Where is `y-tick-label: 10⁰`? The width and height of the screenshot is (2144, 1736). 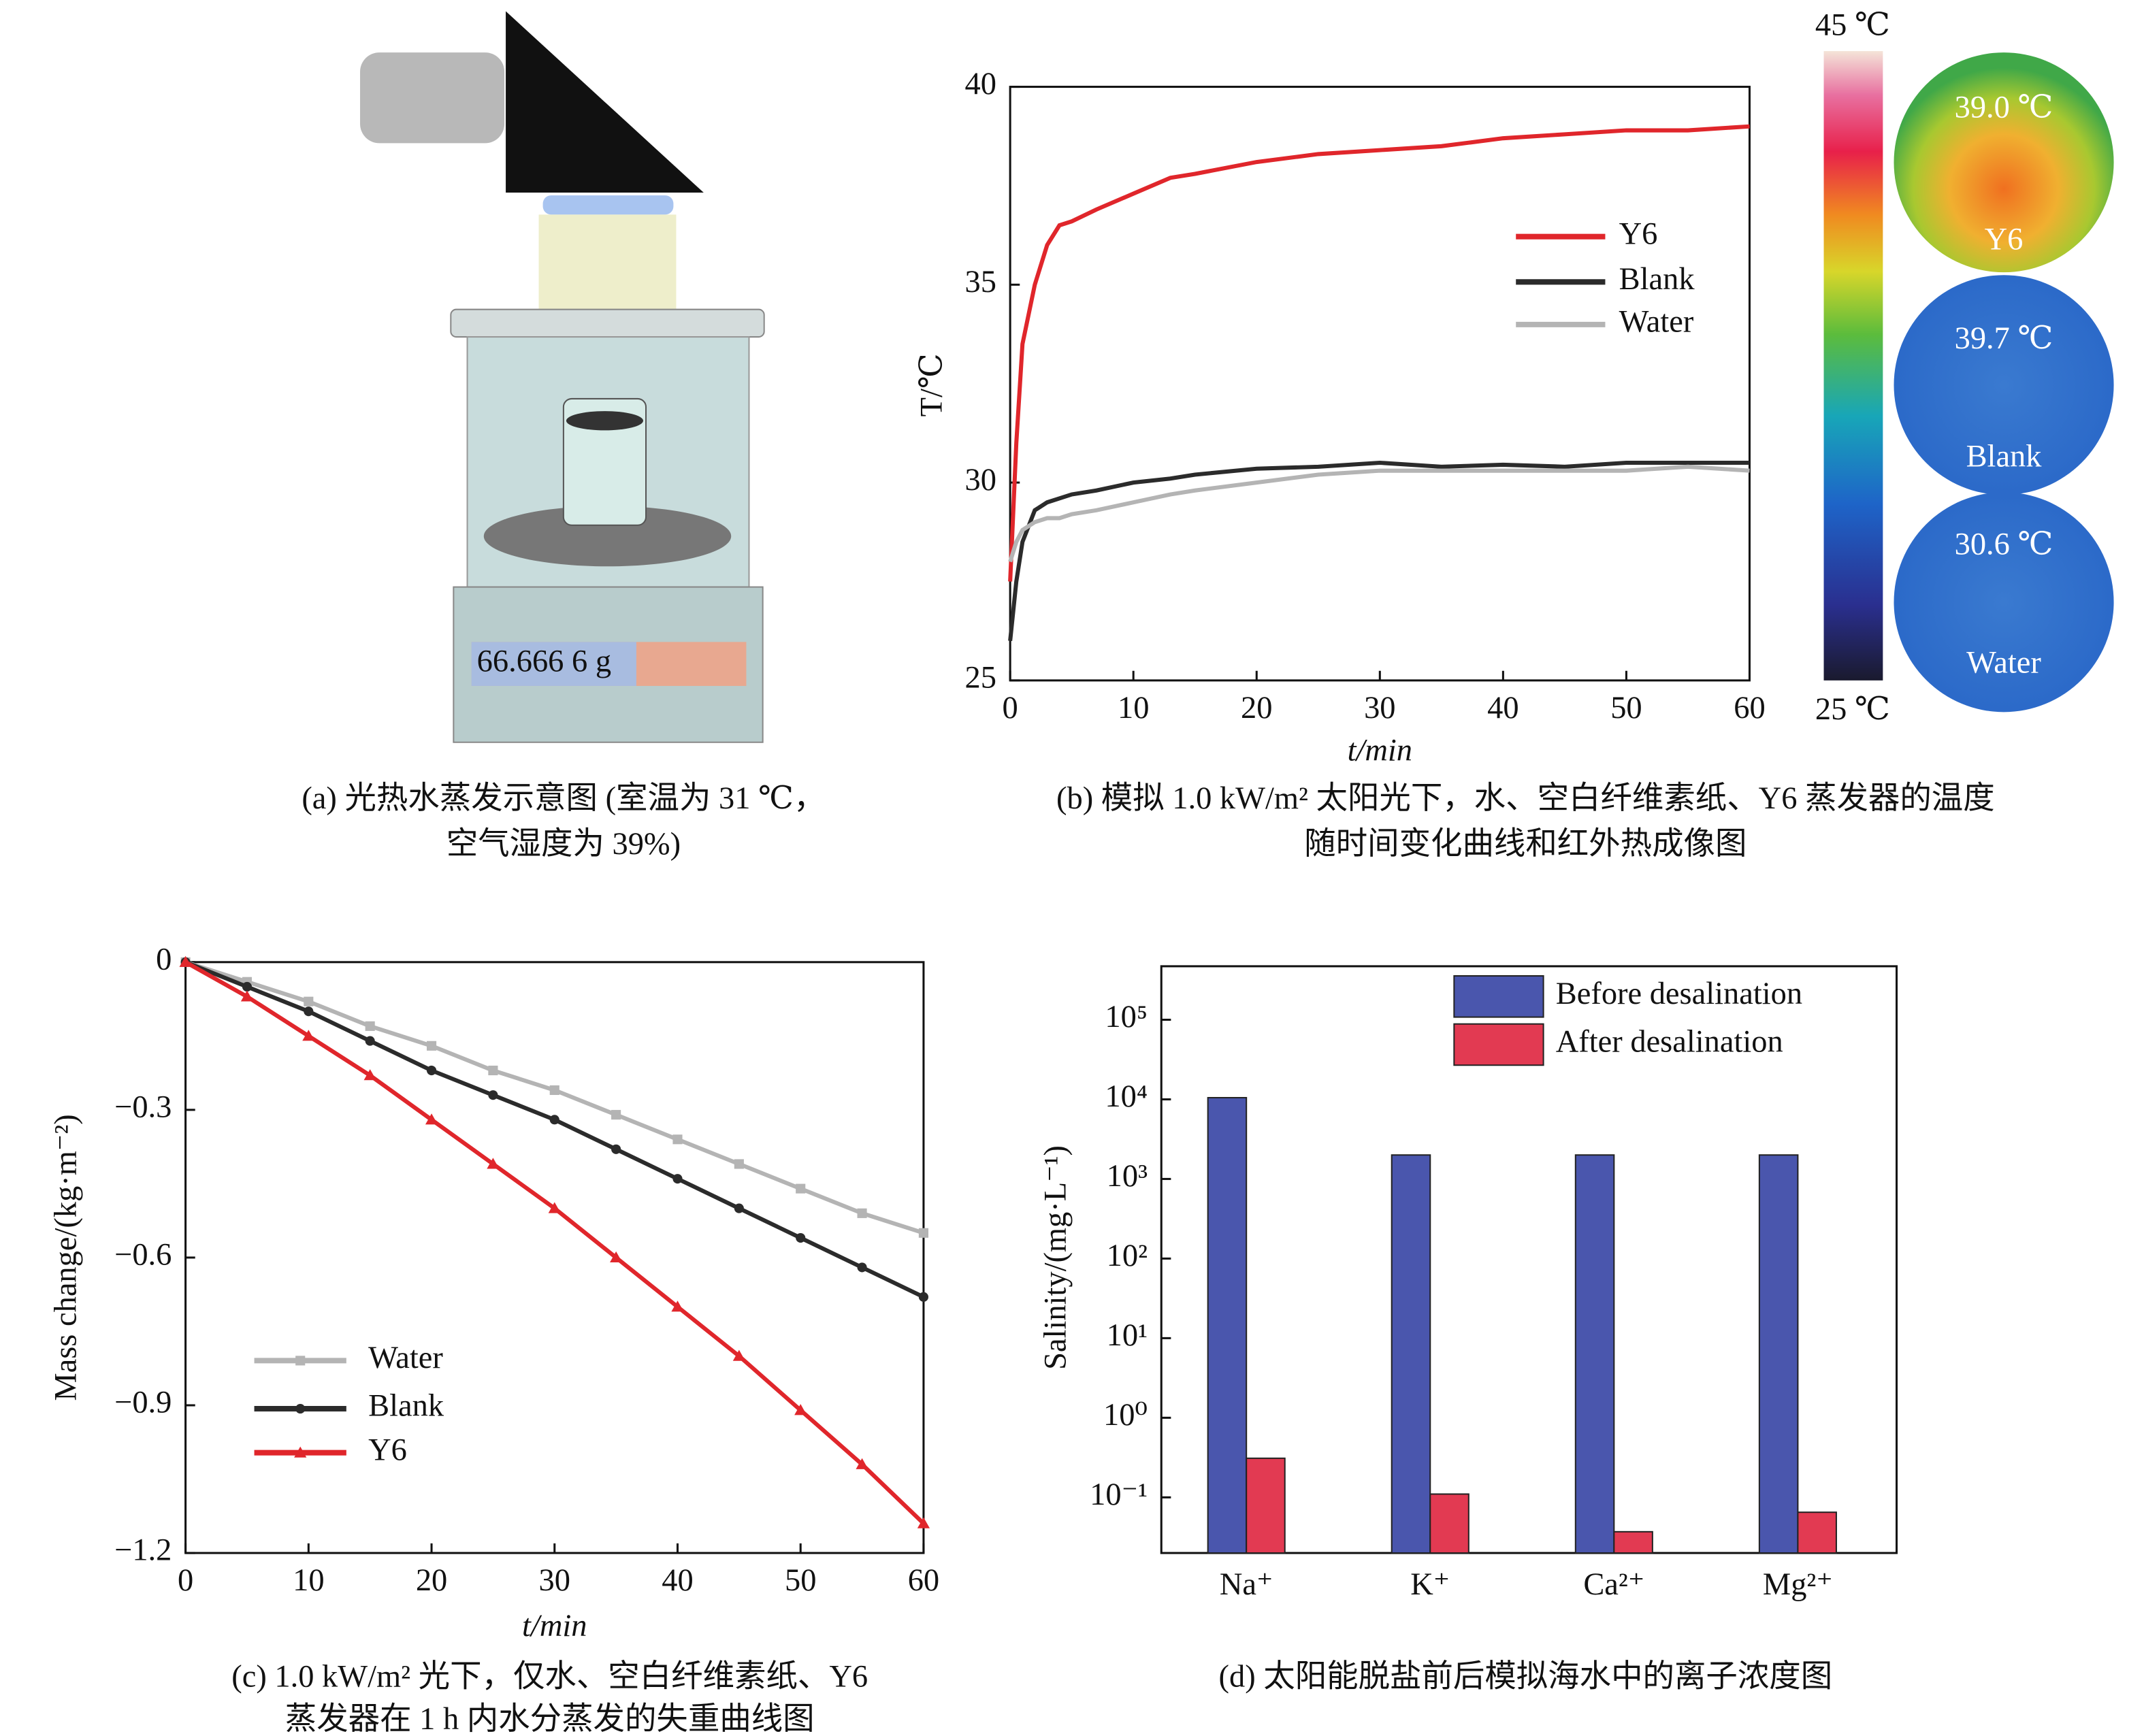 y-tick-label: 10⁰ is located at coordinates (1125, 1415).